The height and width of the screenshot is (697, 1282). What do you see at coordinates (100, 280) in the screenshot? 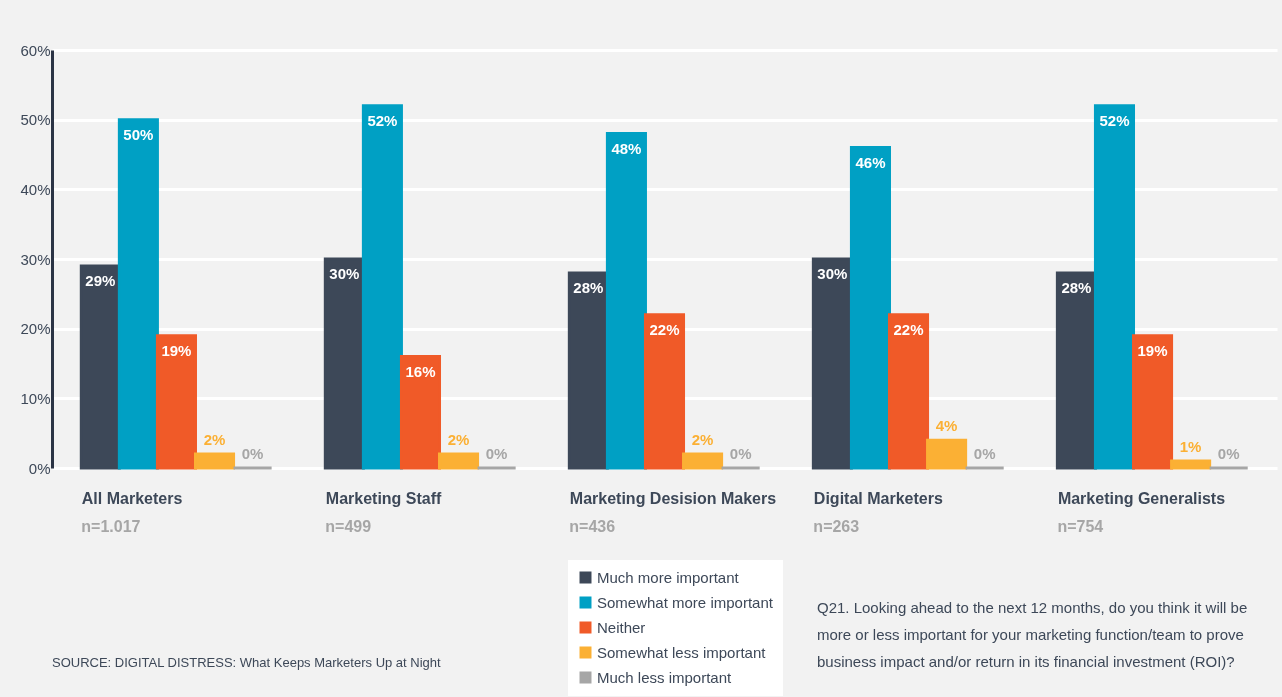
I see `data-label: 29%` at bounding box center [100, 280].